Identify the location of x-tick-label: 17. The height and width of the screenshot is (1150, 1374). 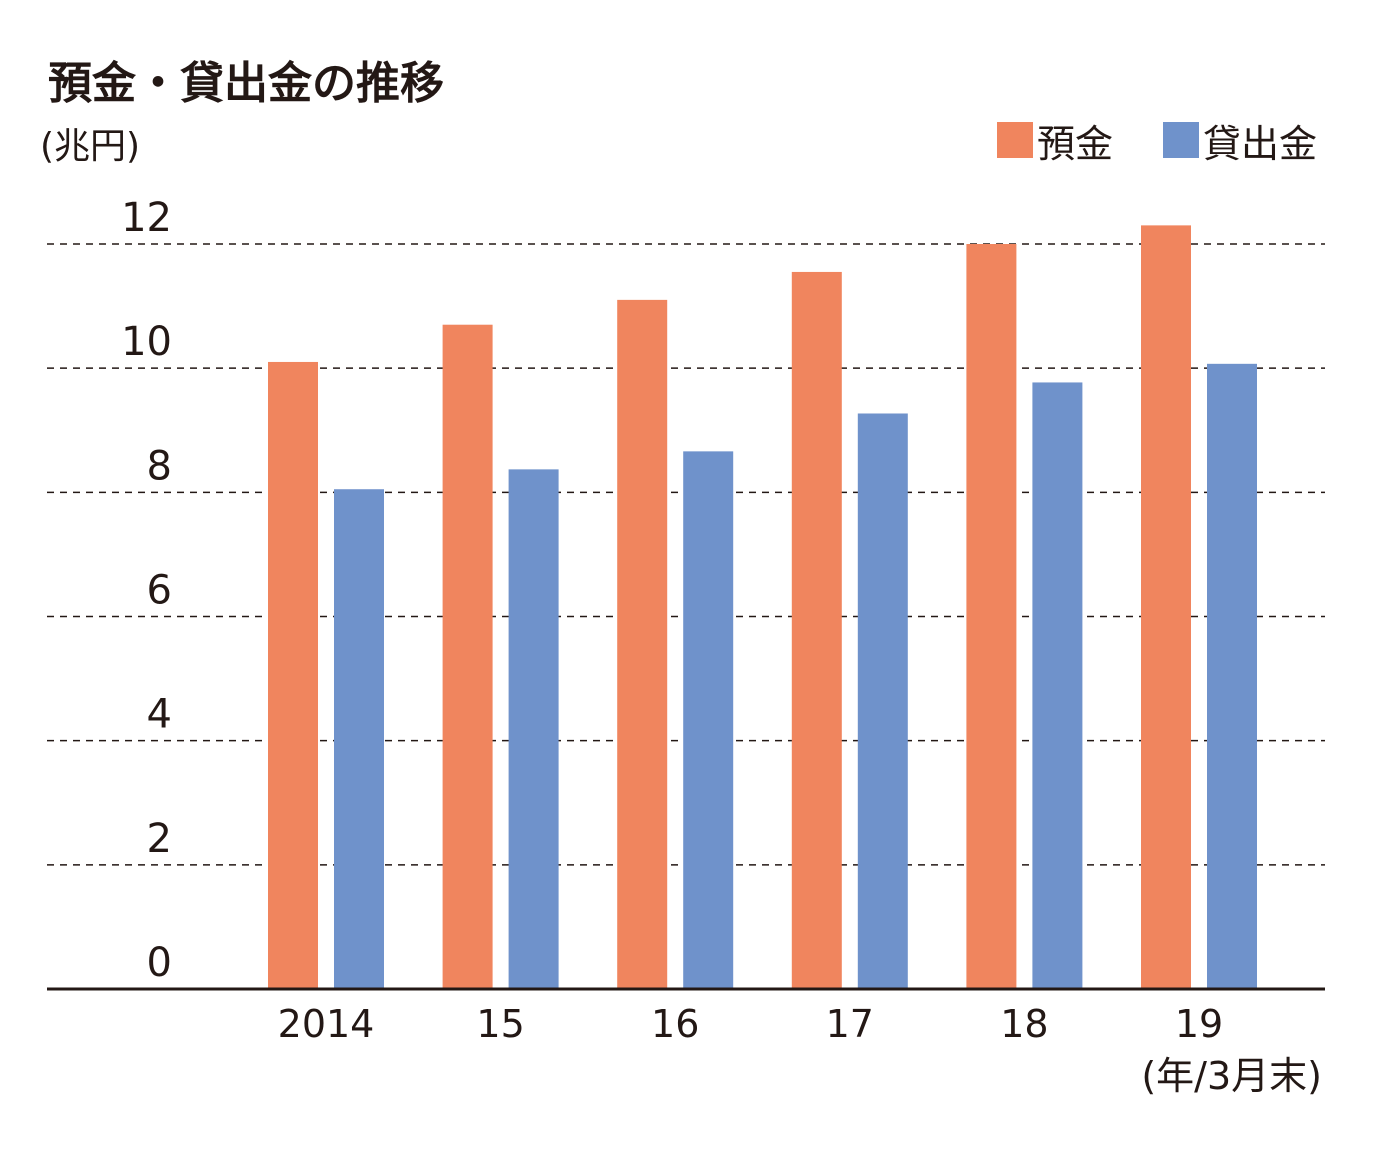
(850, 1024).